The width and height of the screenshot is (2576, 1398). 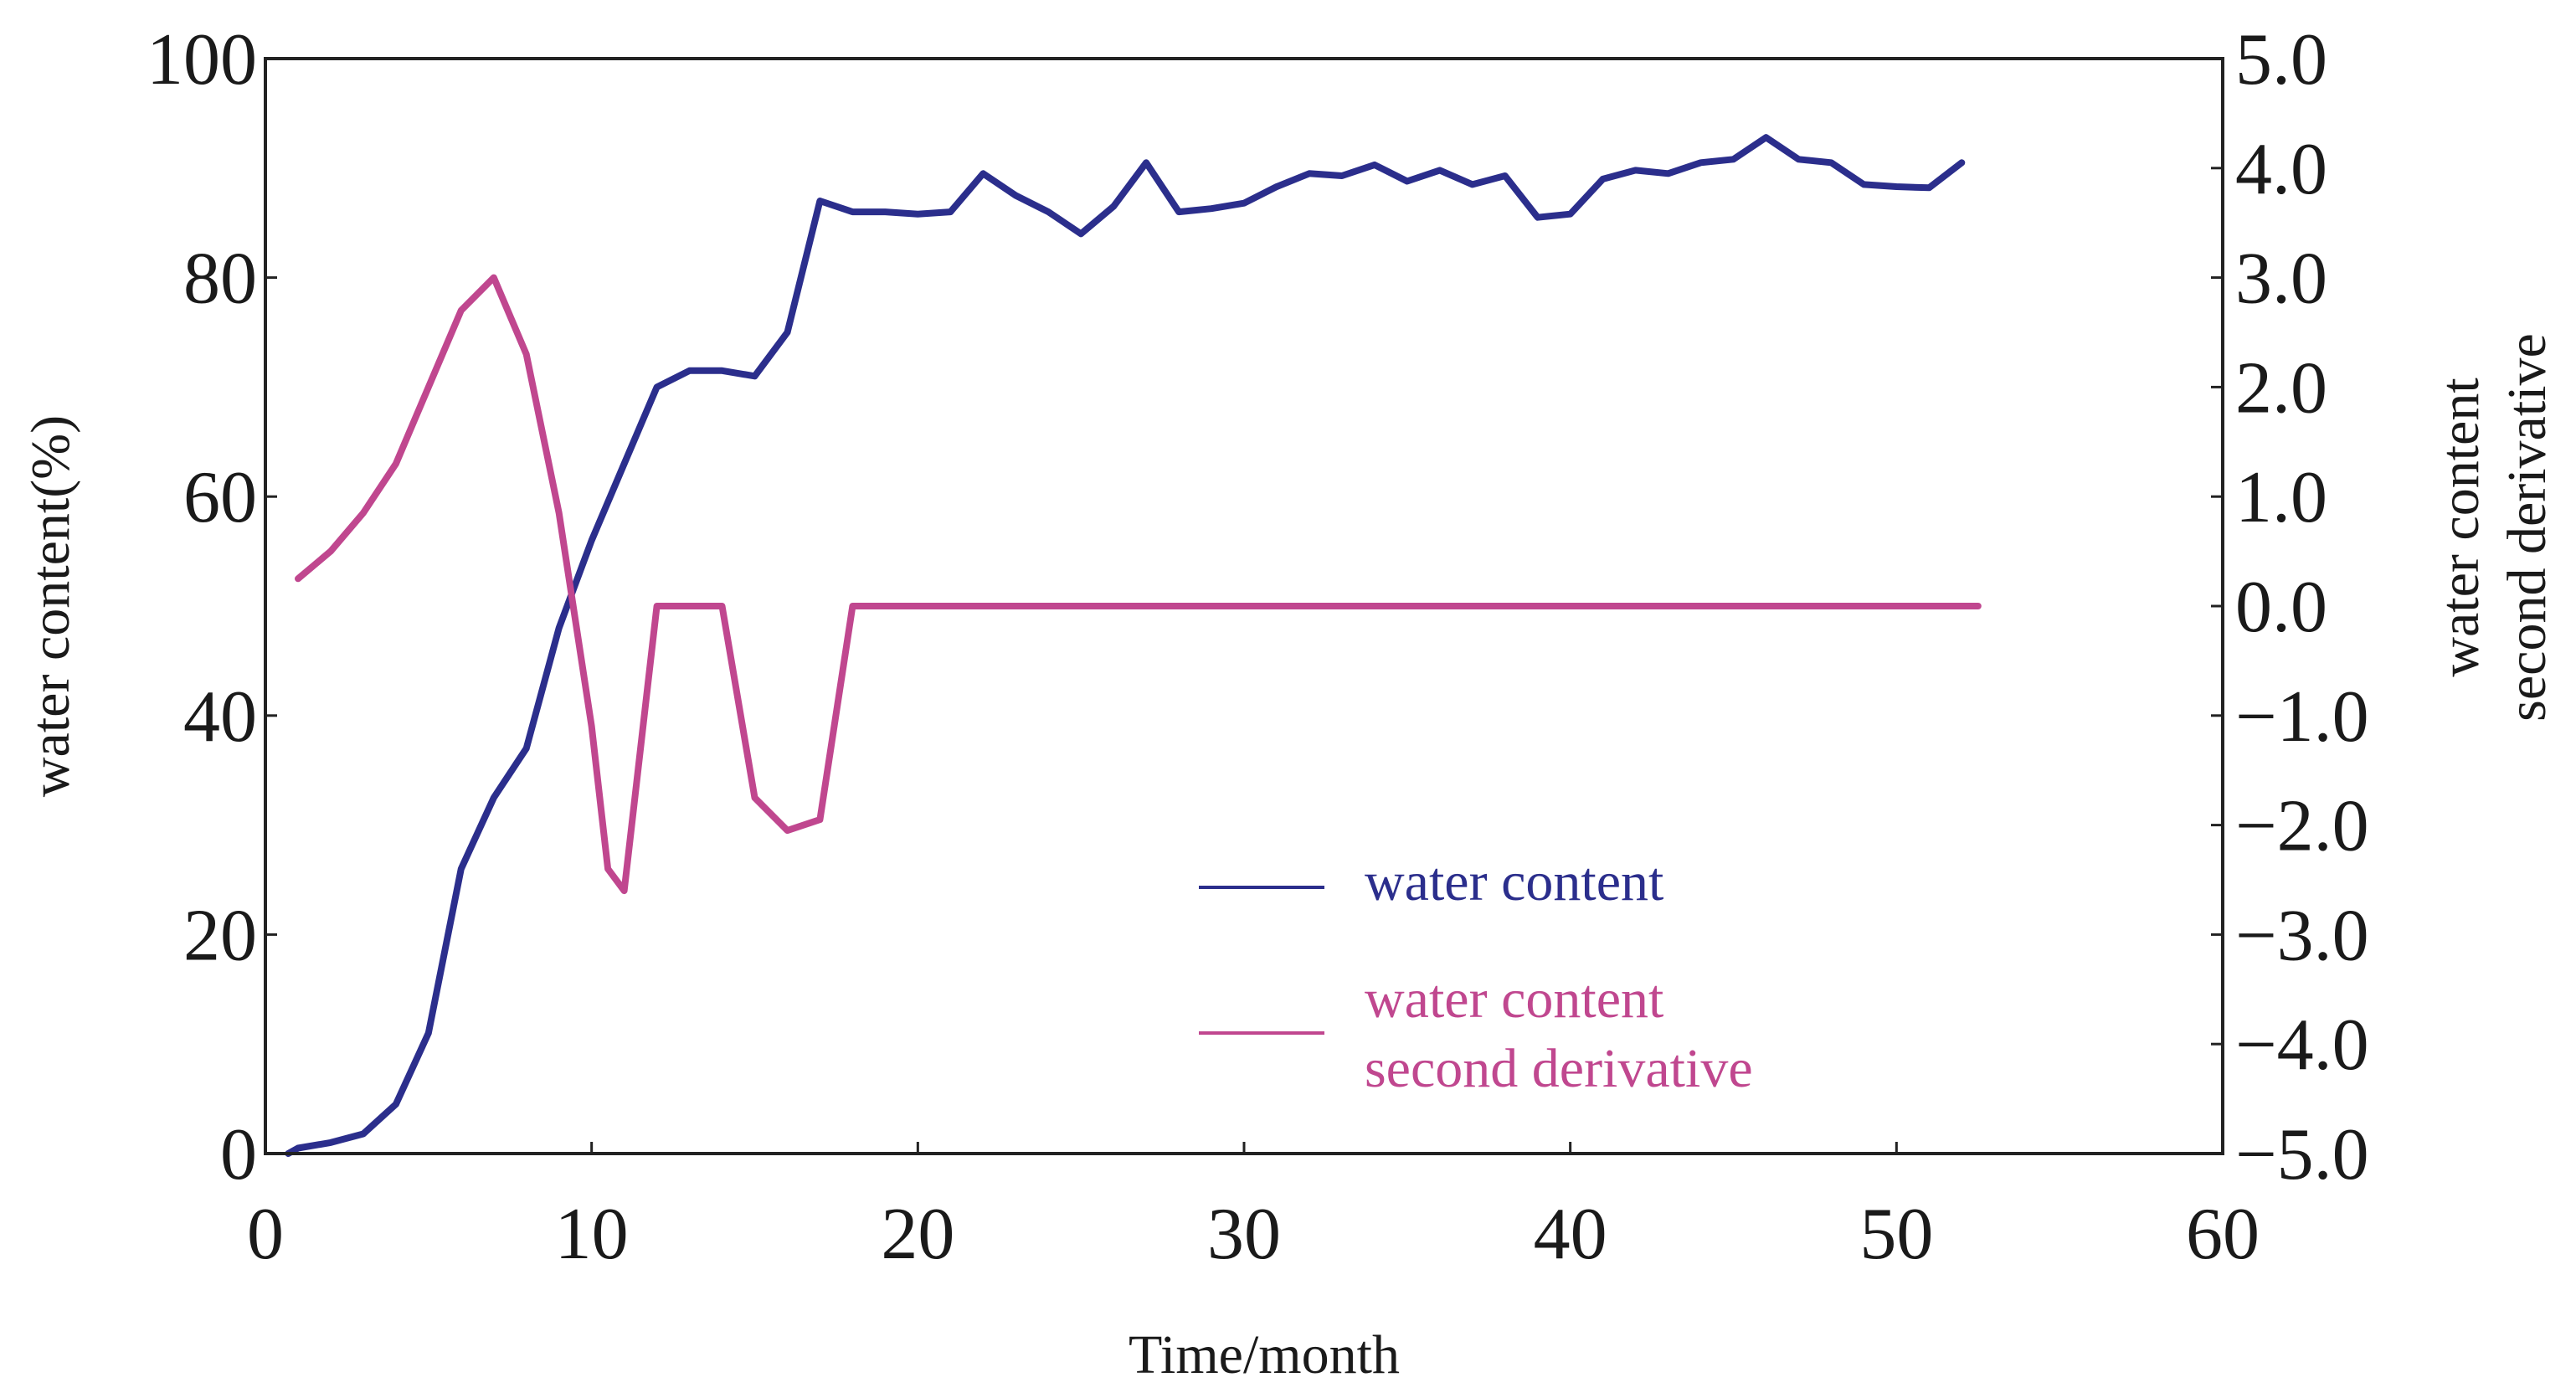 What do you see at coordinates (2302, 1154) in the screenshot?
I see `y2-tick-label: −5.0` at bounding box center [2302, 1154].